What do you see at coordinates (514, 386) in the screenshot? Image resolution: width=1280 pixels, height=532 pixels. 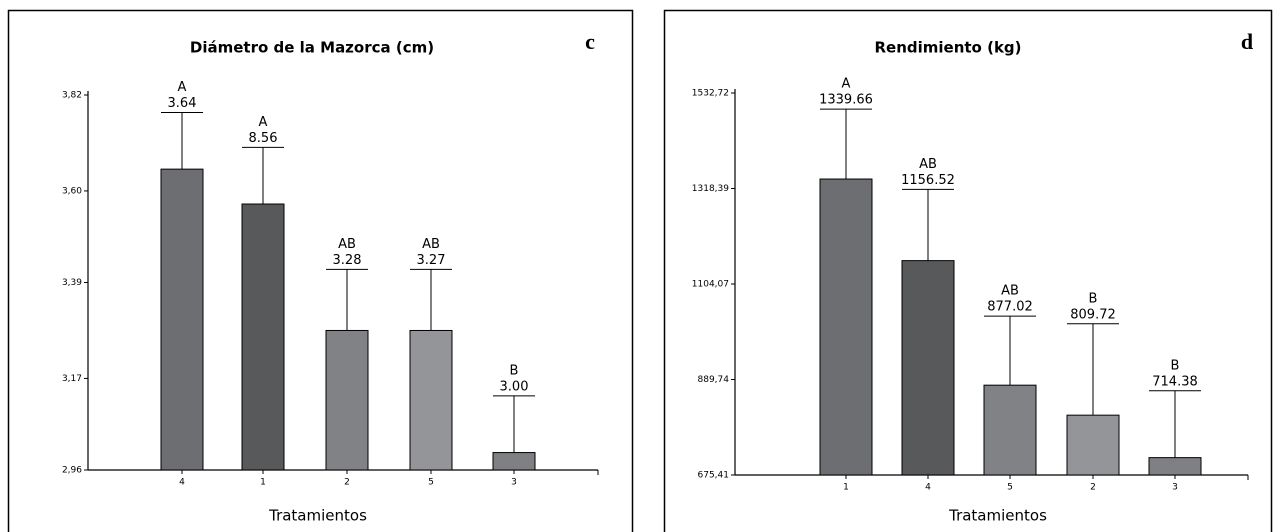 I see `bar-label: 3.00` at bounding box center [514, 386].